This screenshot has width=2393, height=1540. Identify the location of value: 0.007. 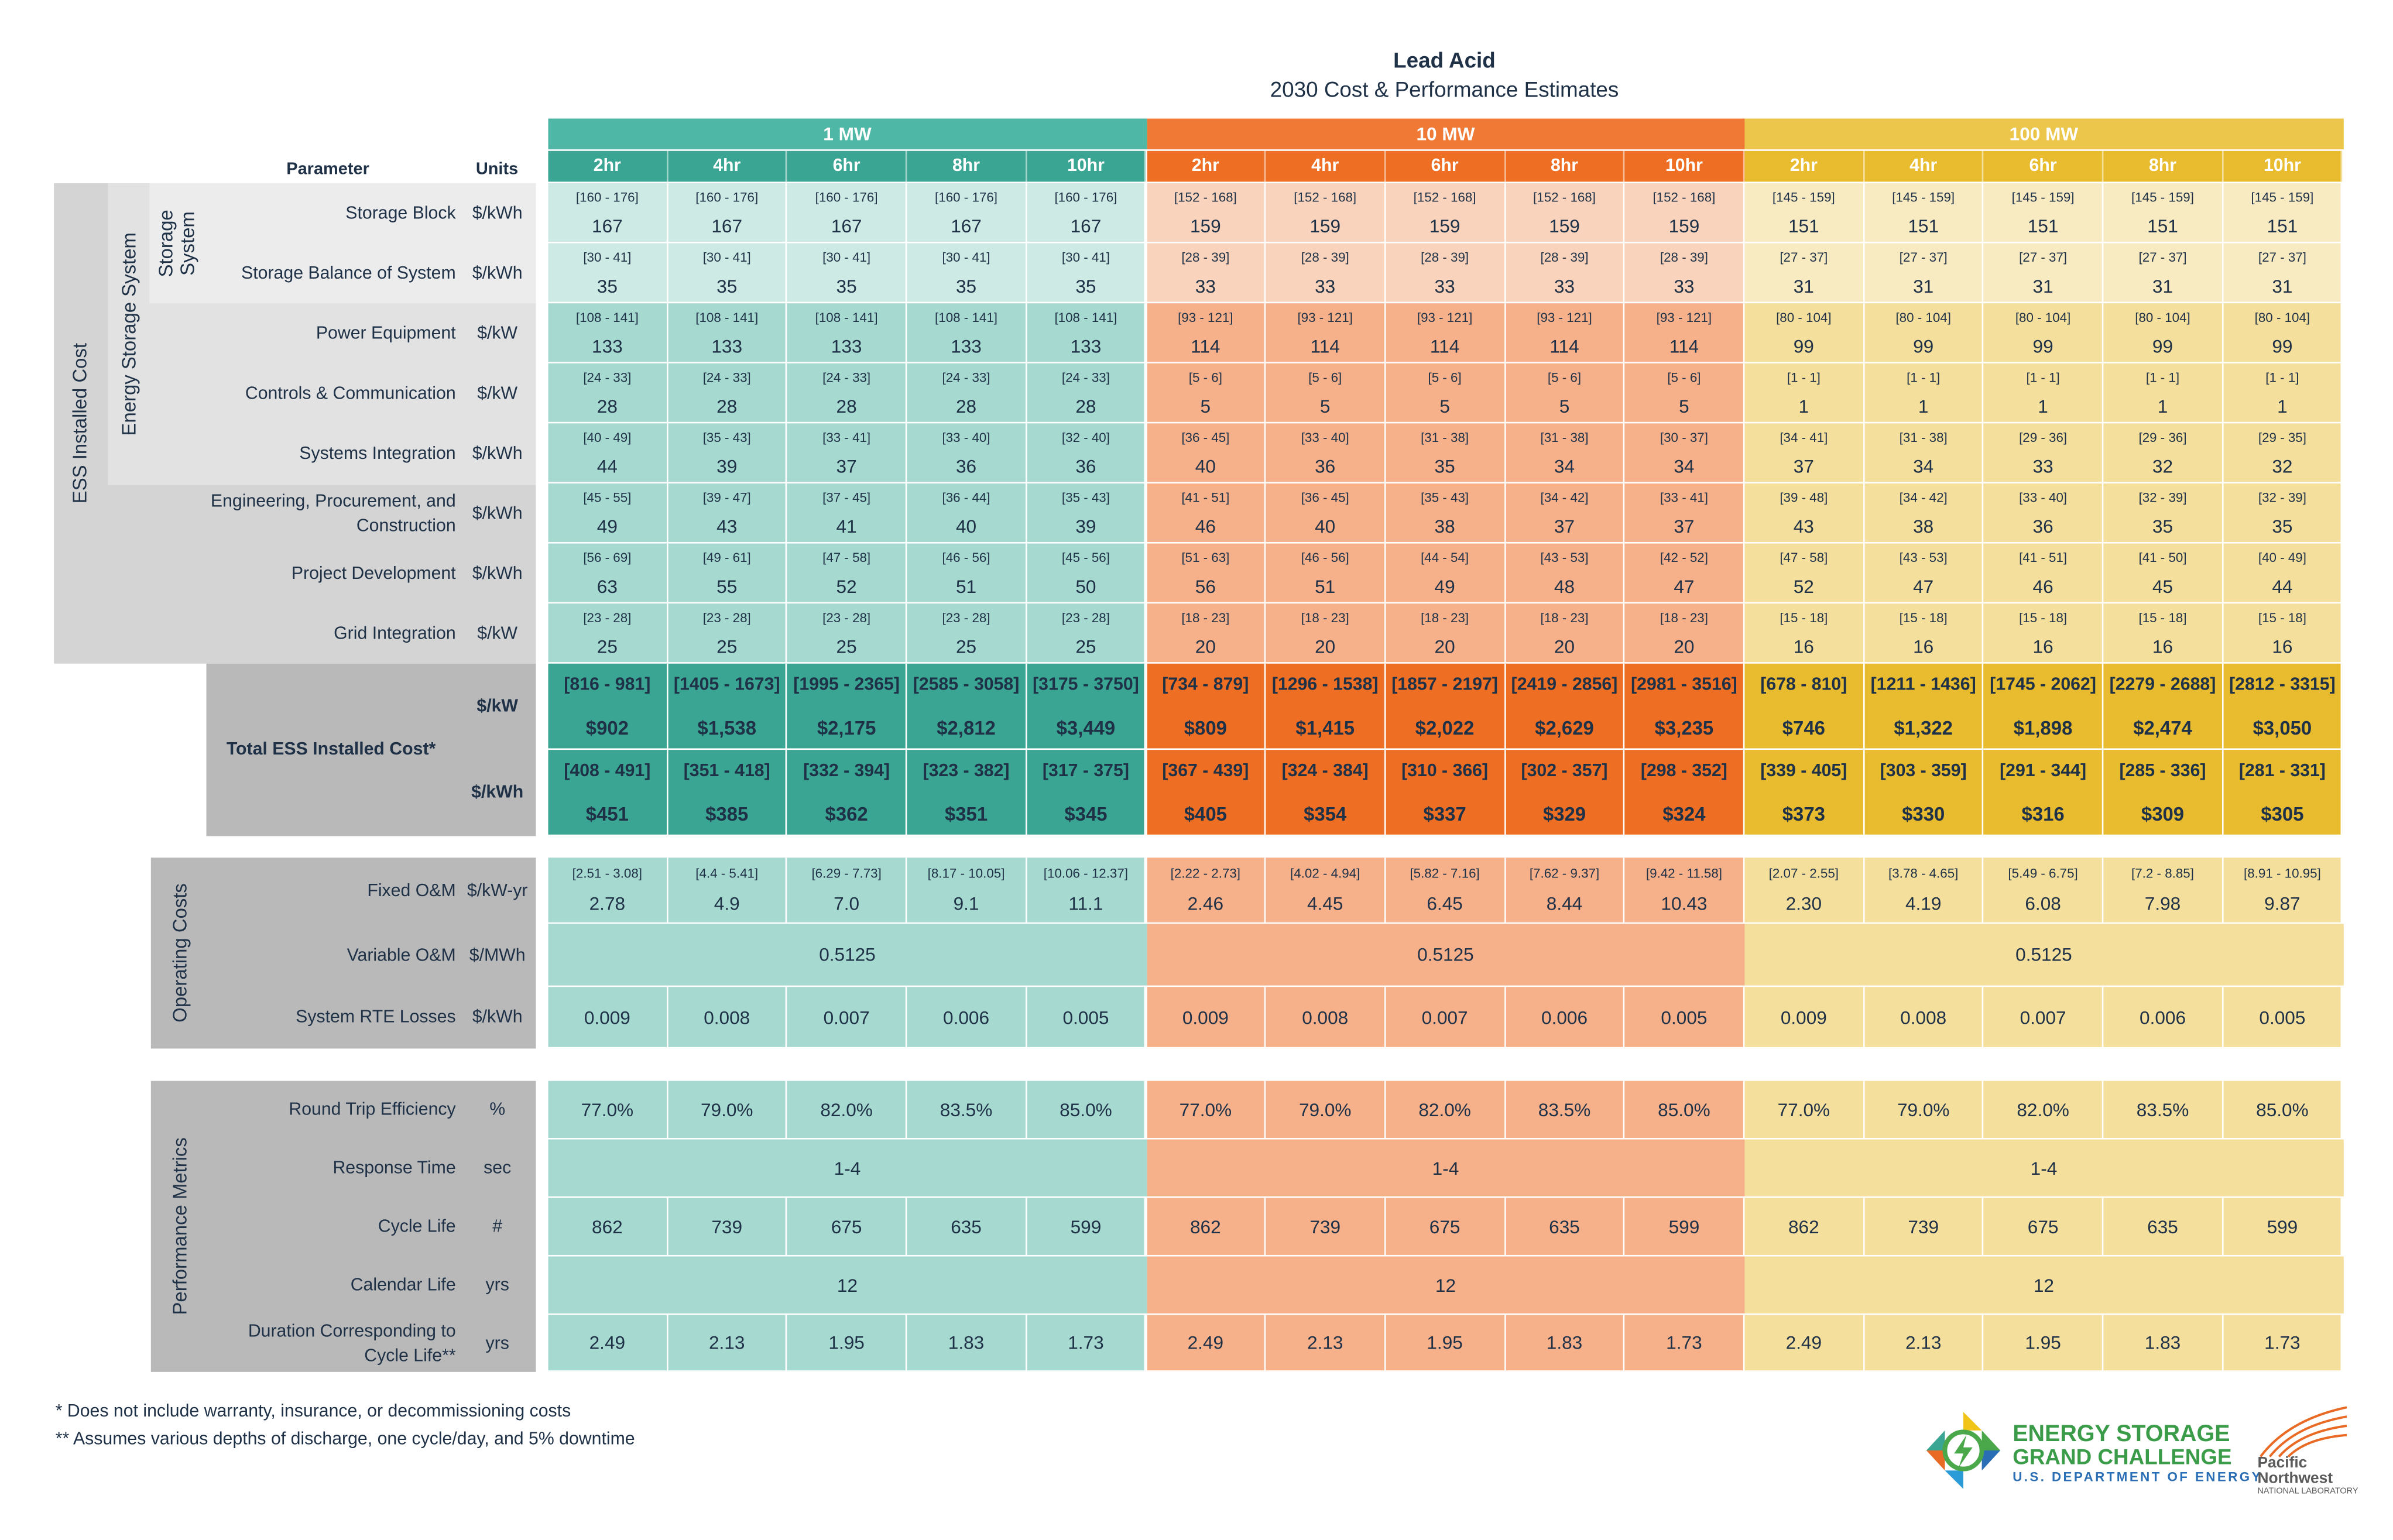
(847, 1017).